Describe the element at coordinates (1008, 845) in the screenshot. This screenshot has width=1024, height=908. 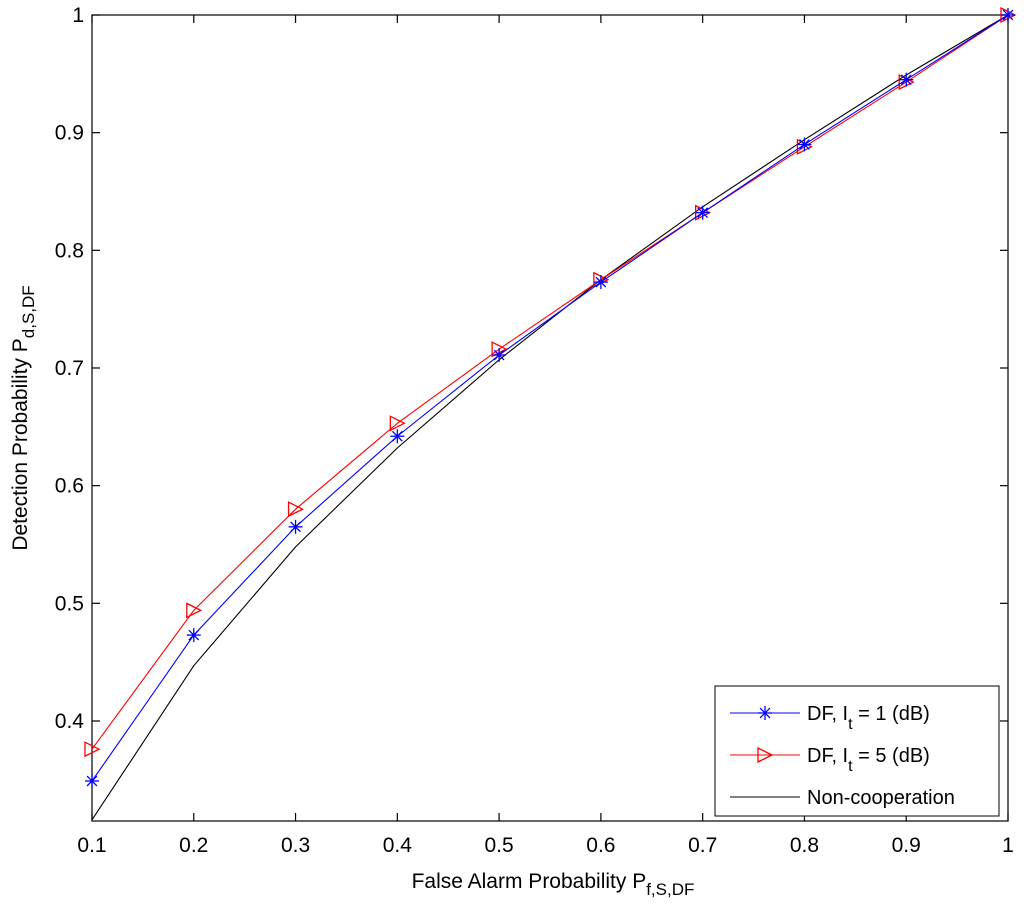
I see `x-tick-label: 1` at that location.